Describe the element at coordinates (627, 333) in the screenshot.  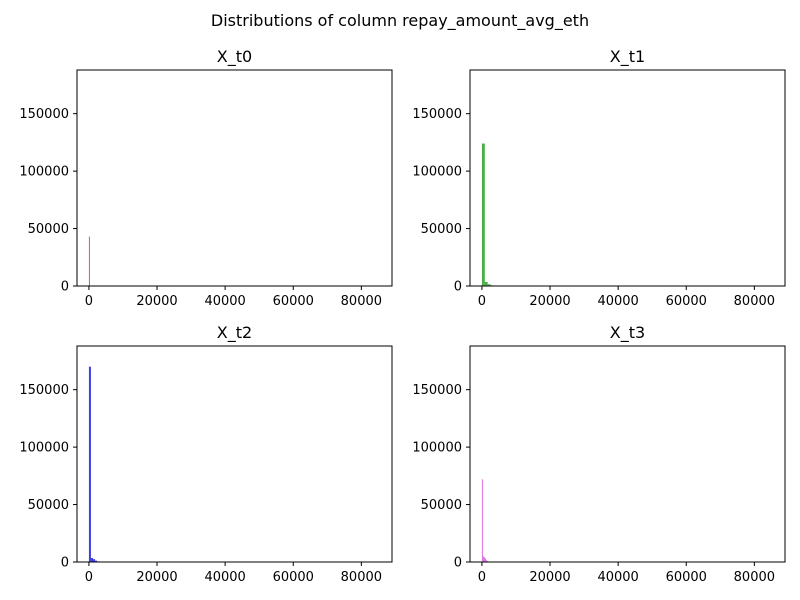
I see `subplot-title: X_t3` at that location.